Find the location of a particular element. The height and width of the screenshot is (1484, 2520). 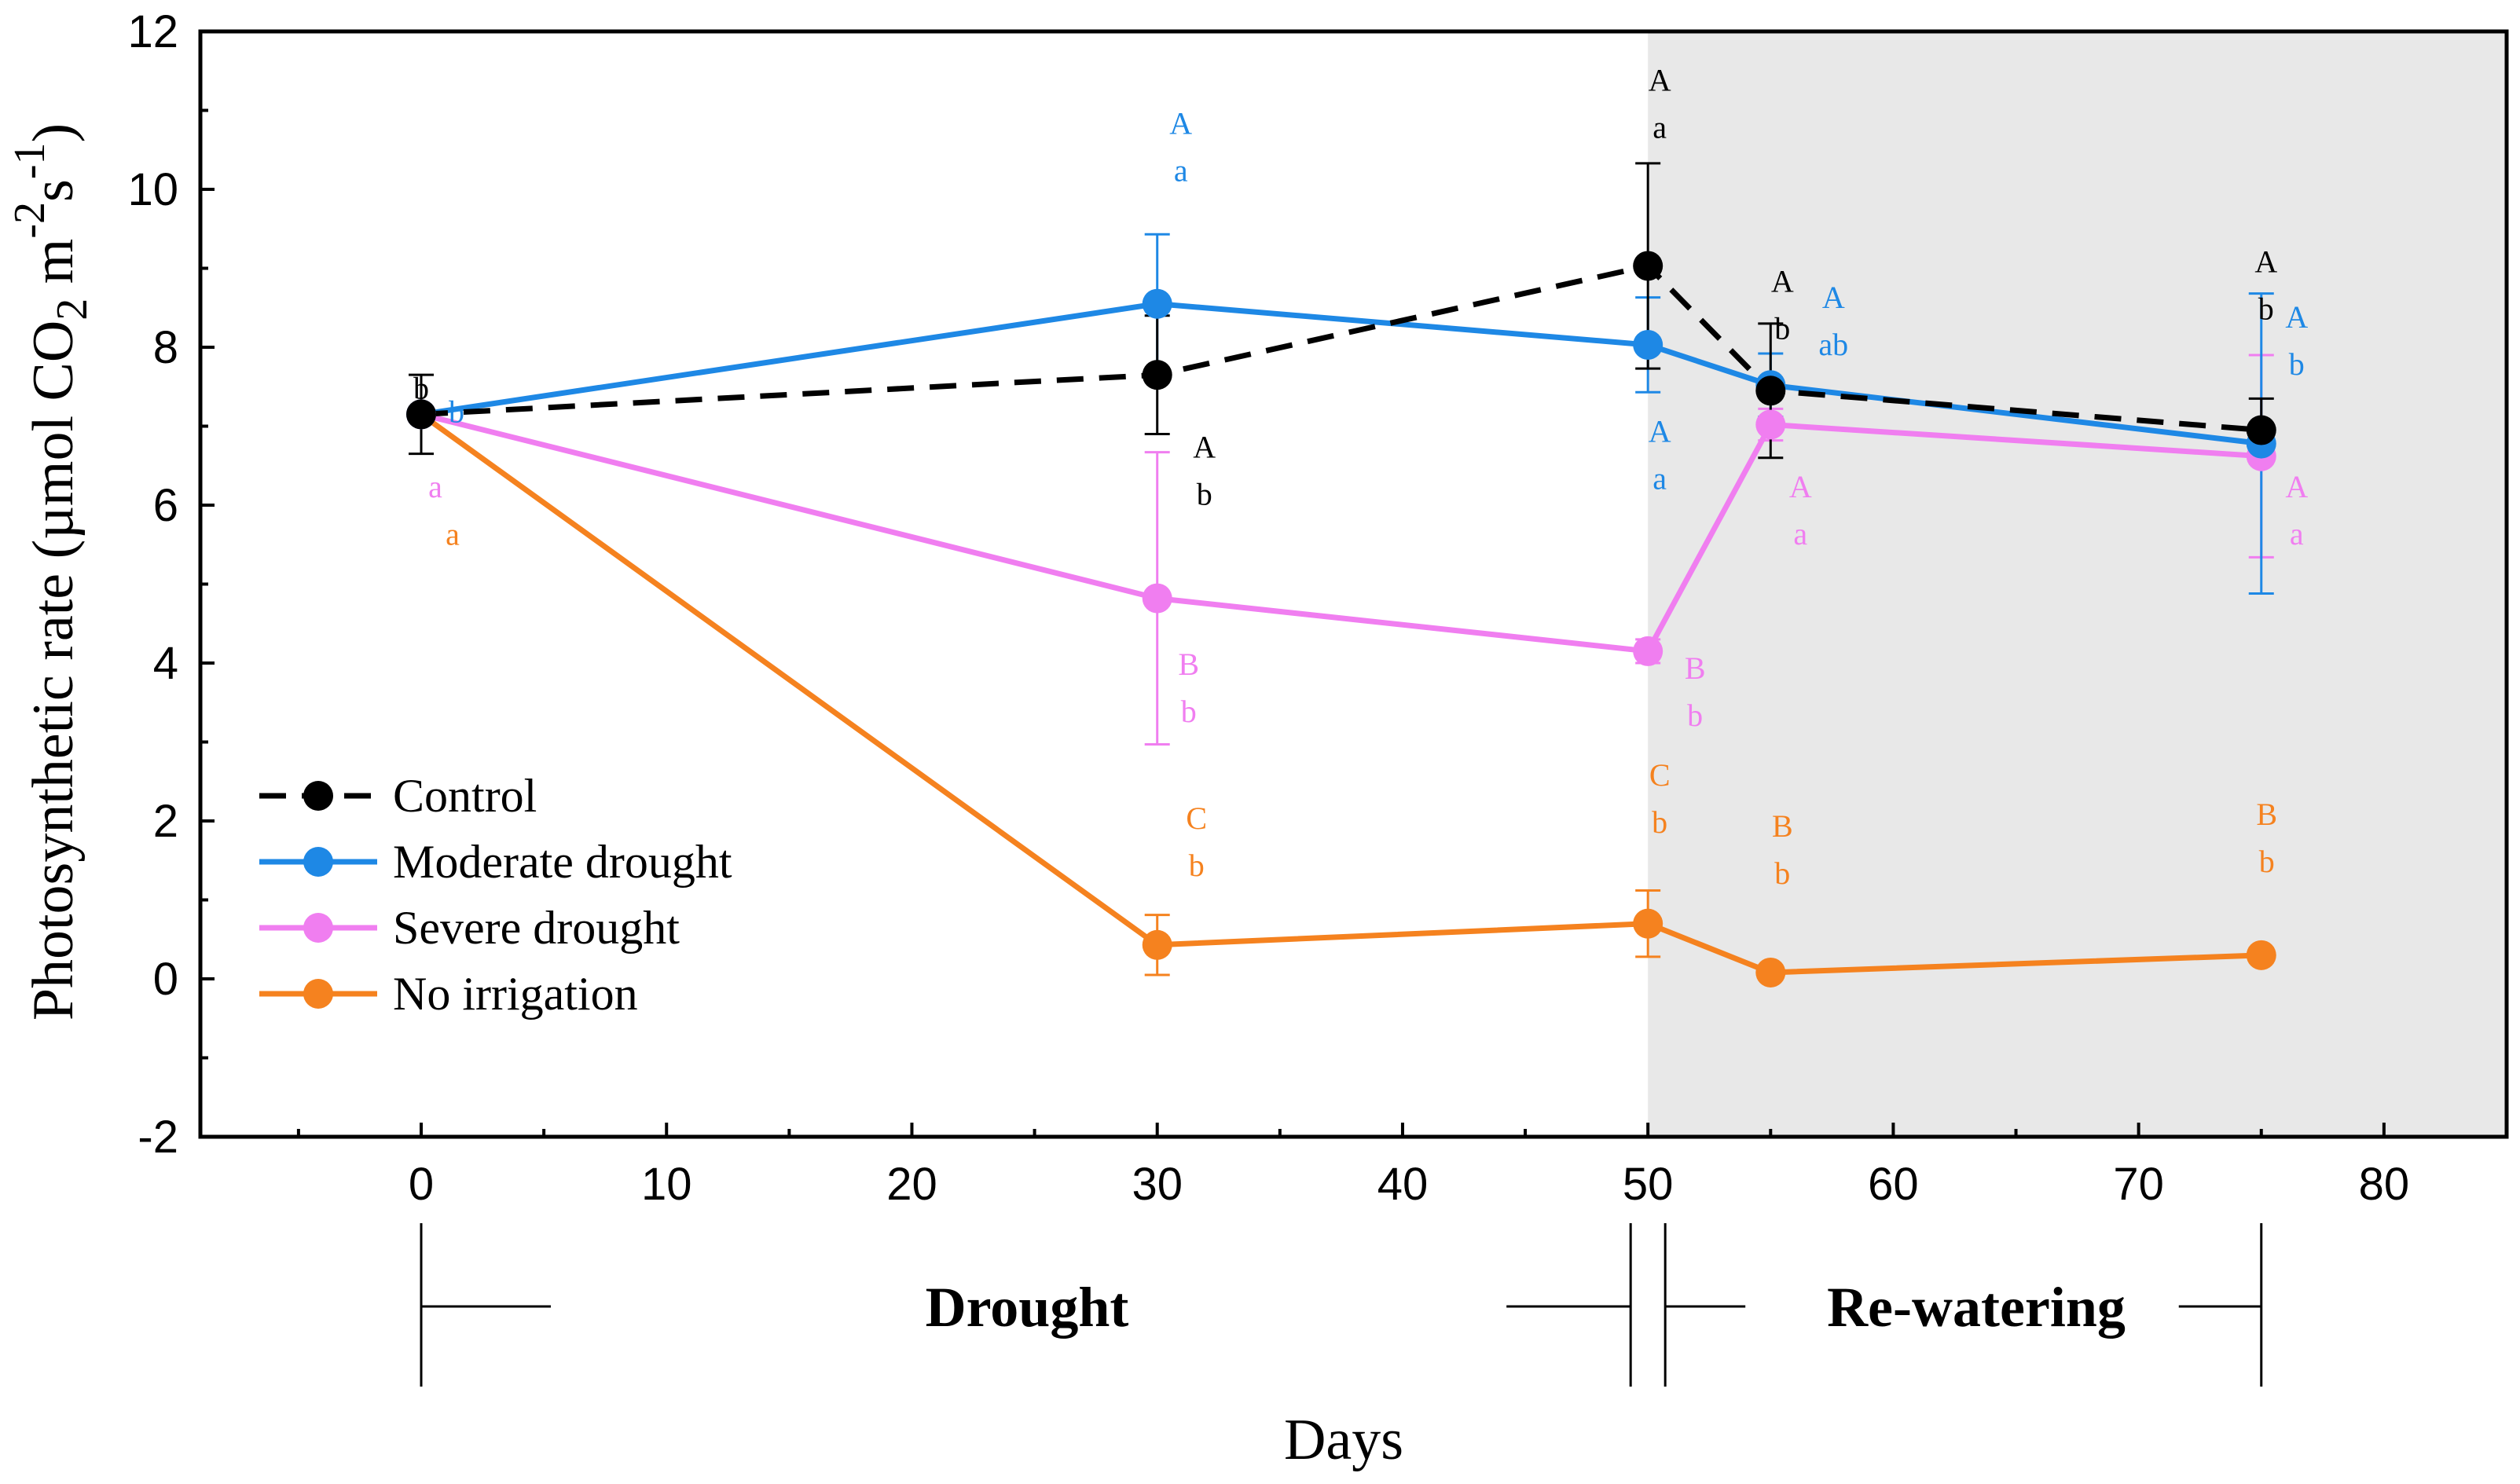

x-tick-label: 50 is located at coordinates (1648, 1184).